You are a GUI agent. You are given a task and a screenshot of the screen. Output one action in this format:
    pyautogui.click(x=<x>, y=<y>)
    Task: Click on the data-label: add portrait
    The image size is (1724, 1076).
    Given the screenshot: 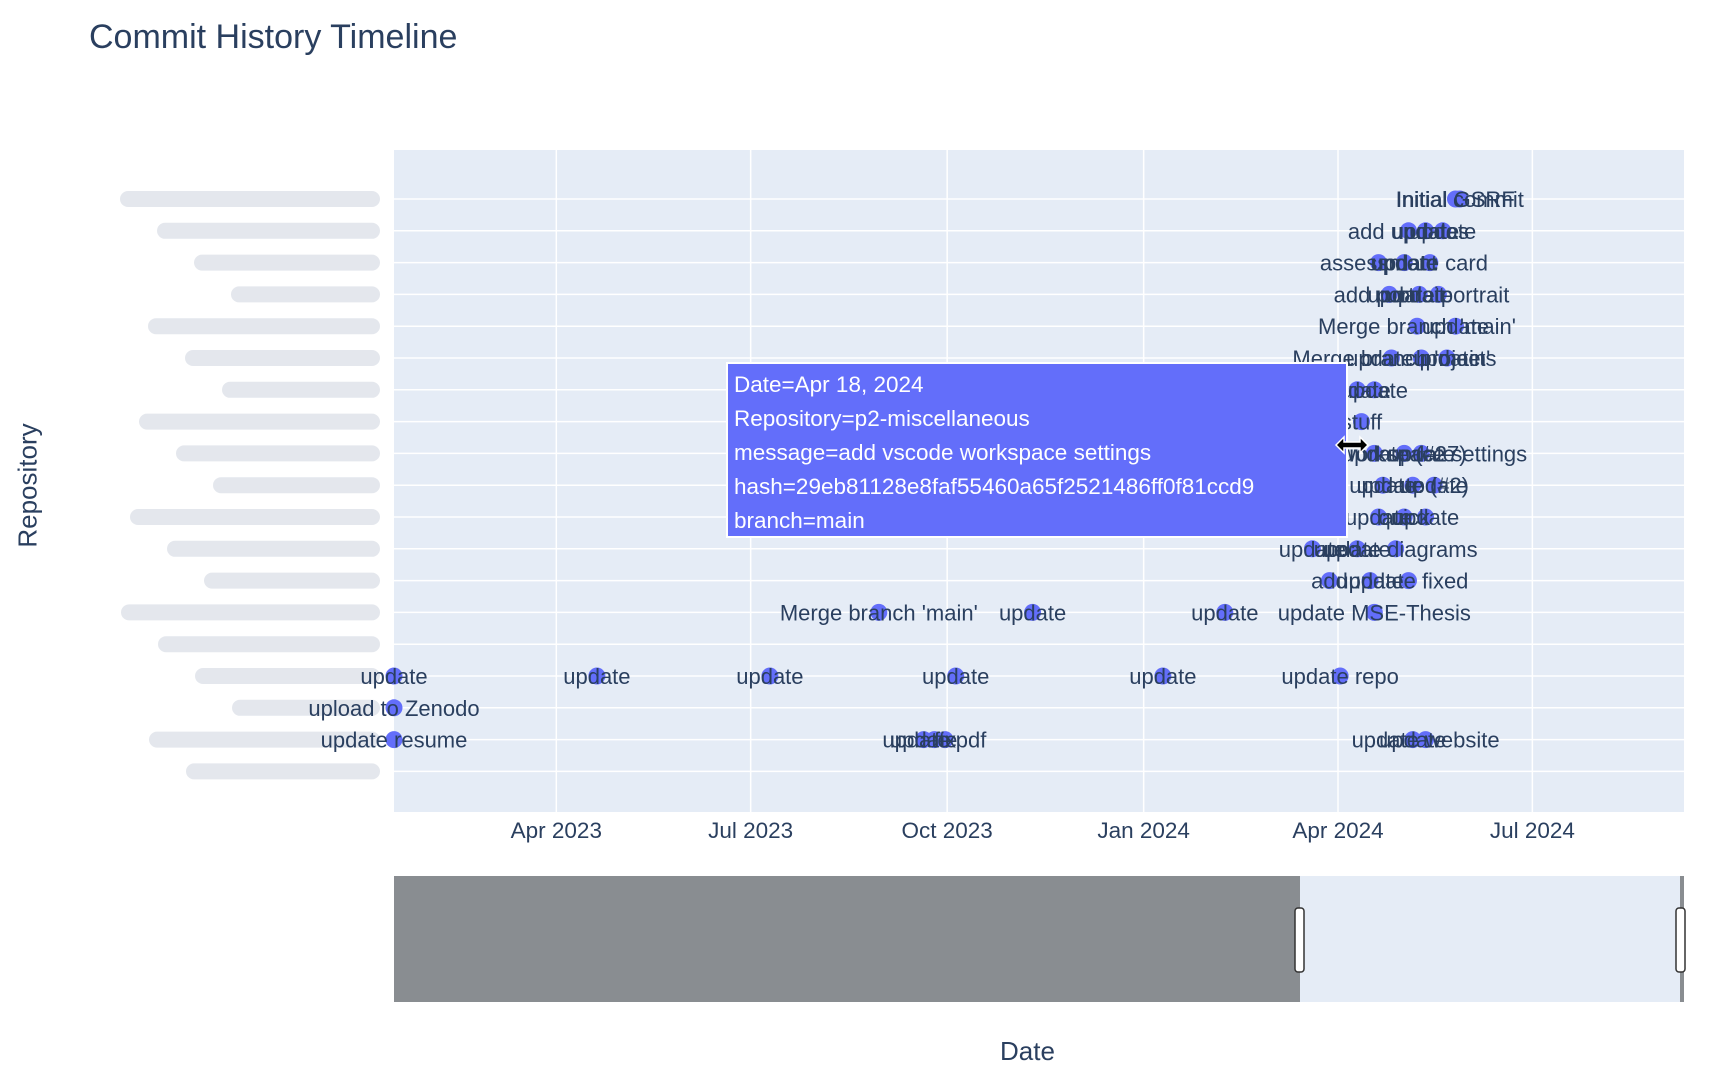 What is the action you would take?
    pyautogui.click(x=1389, y=294)
    